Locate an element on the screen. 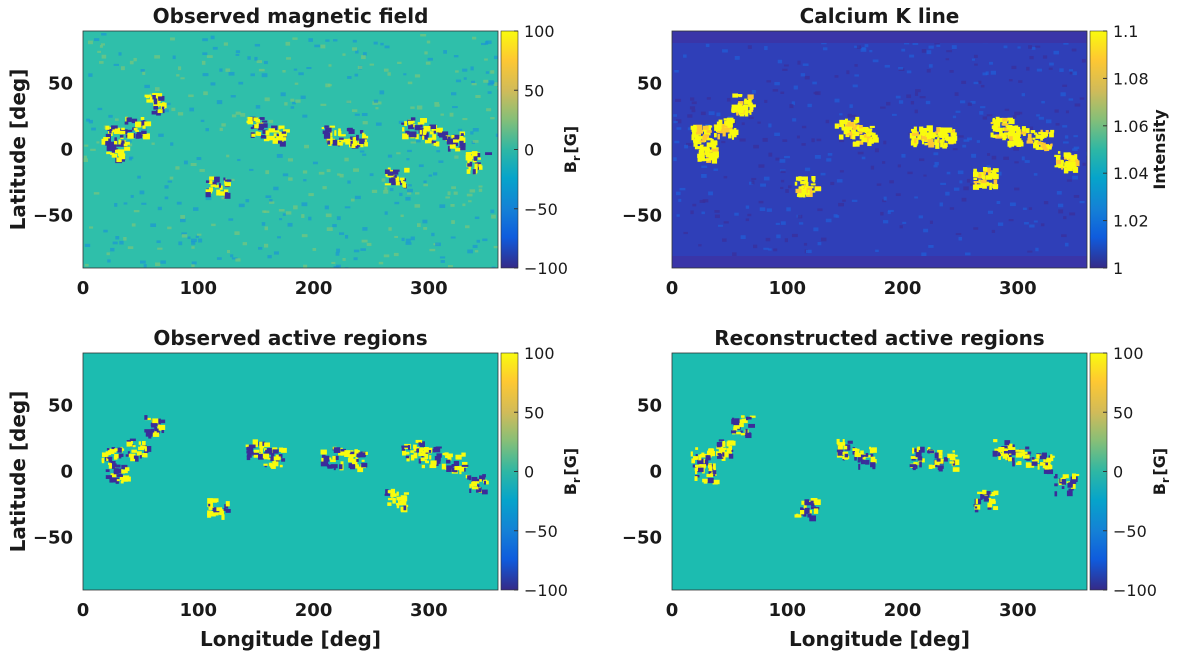 Image resolution: width=1200 pixels, height=658 pixels. colorbar-tick-label: 50 is located at coordinates (1123, 412).